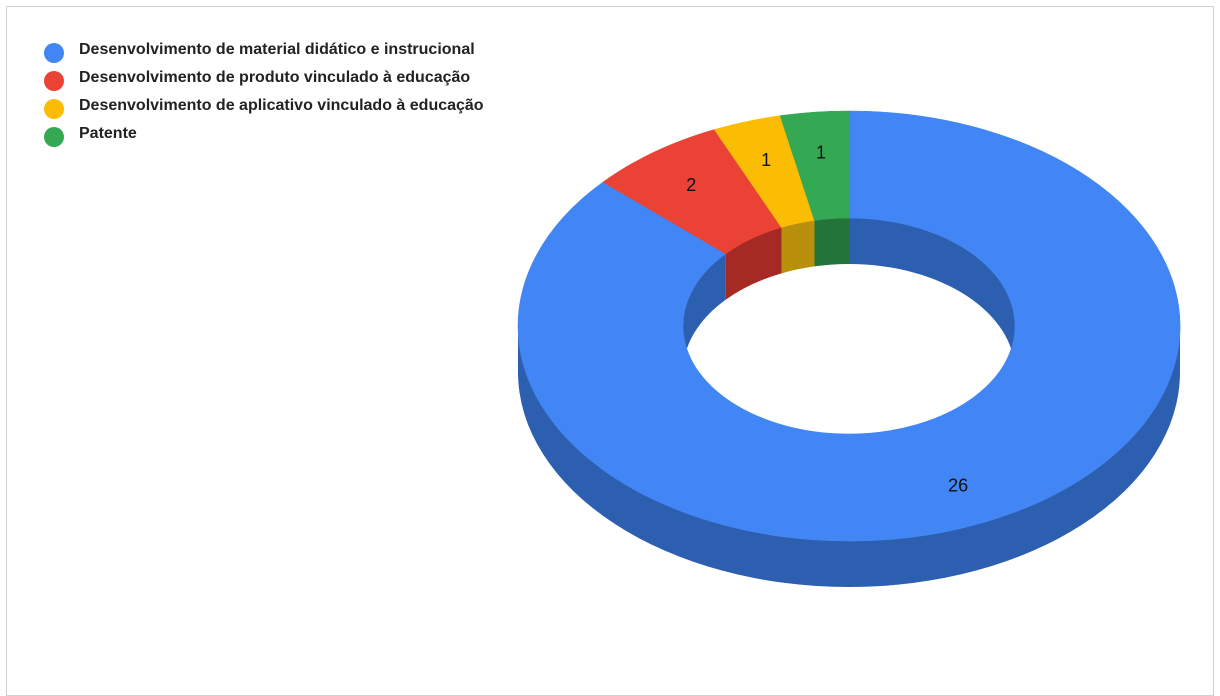  Describe the element at coordinates (814, 165) in the screenshot. I see `slice-patente` at that location.